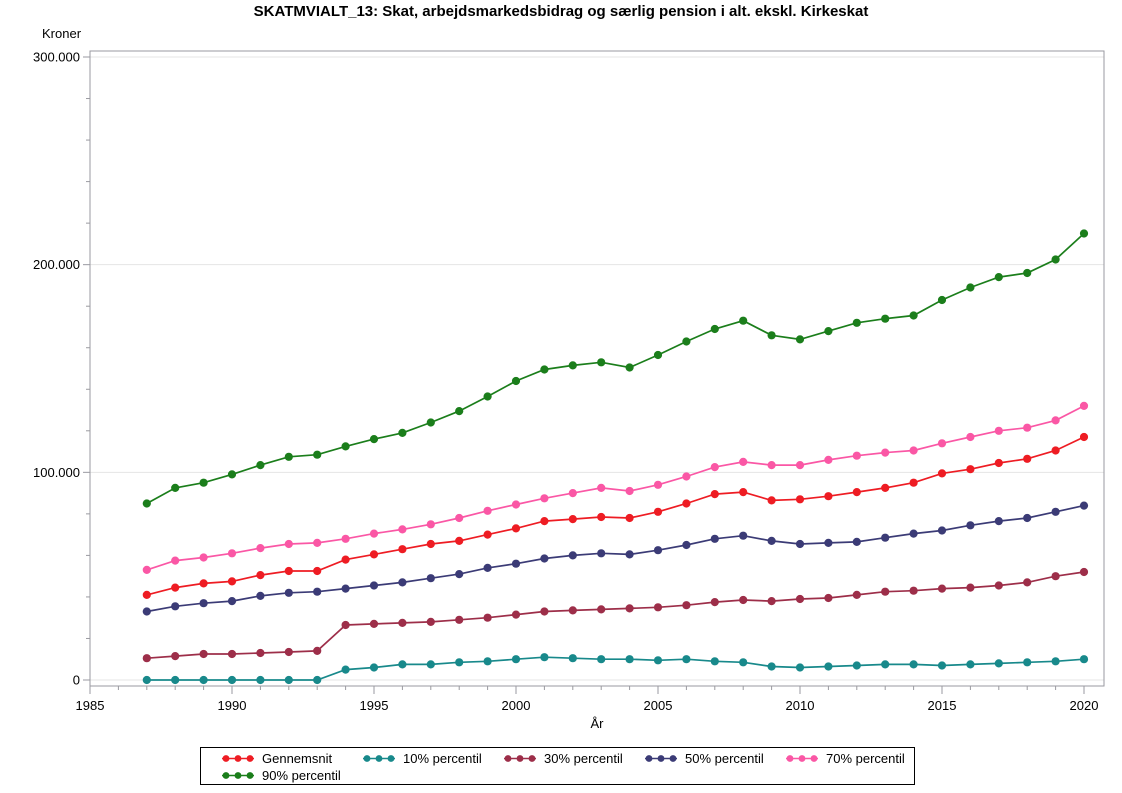 The height and width of the screenshot is (793, 1122). I want to click on series-line, so click(615, 558).